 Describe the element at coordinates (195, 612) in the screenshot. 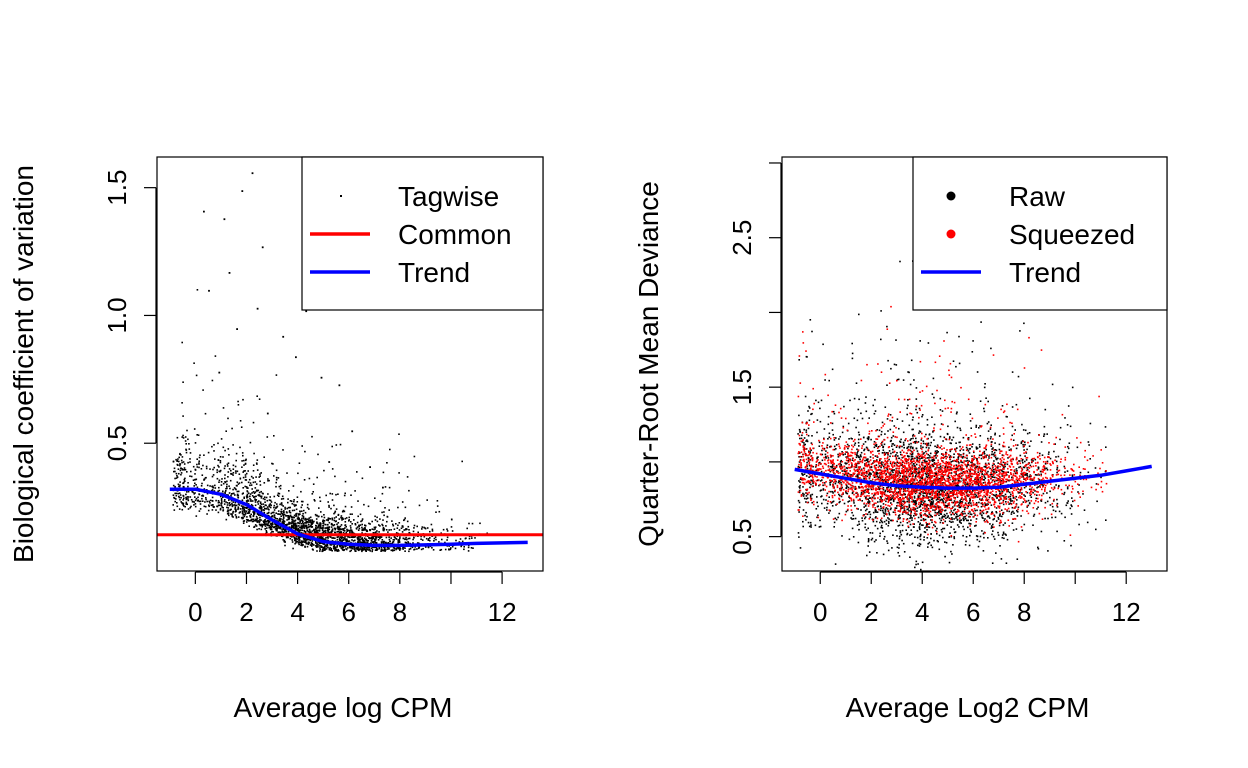

I see `x-tick-label: 0` at that location.